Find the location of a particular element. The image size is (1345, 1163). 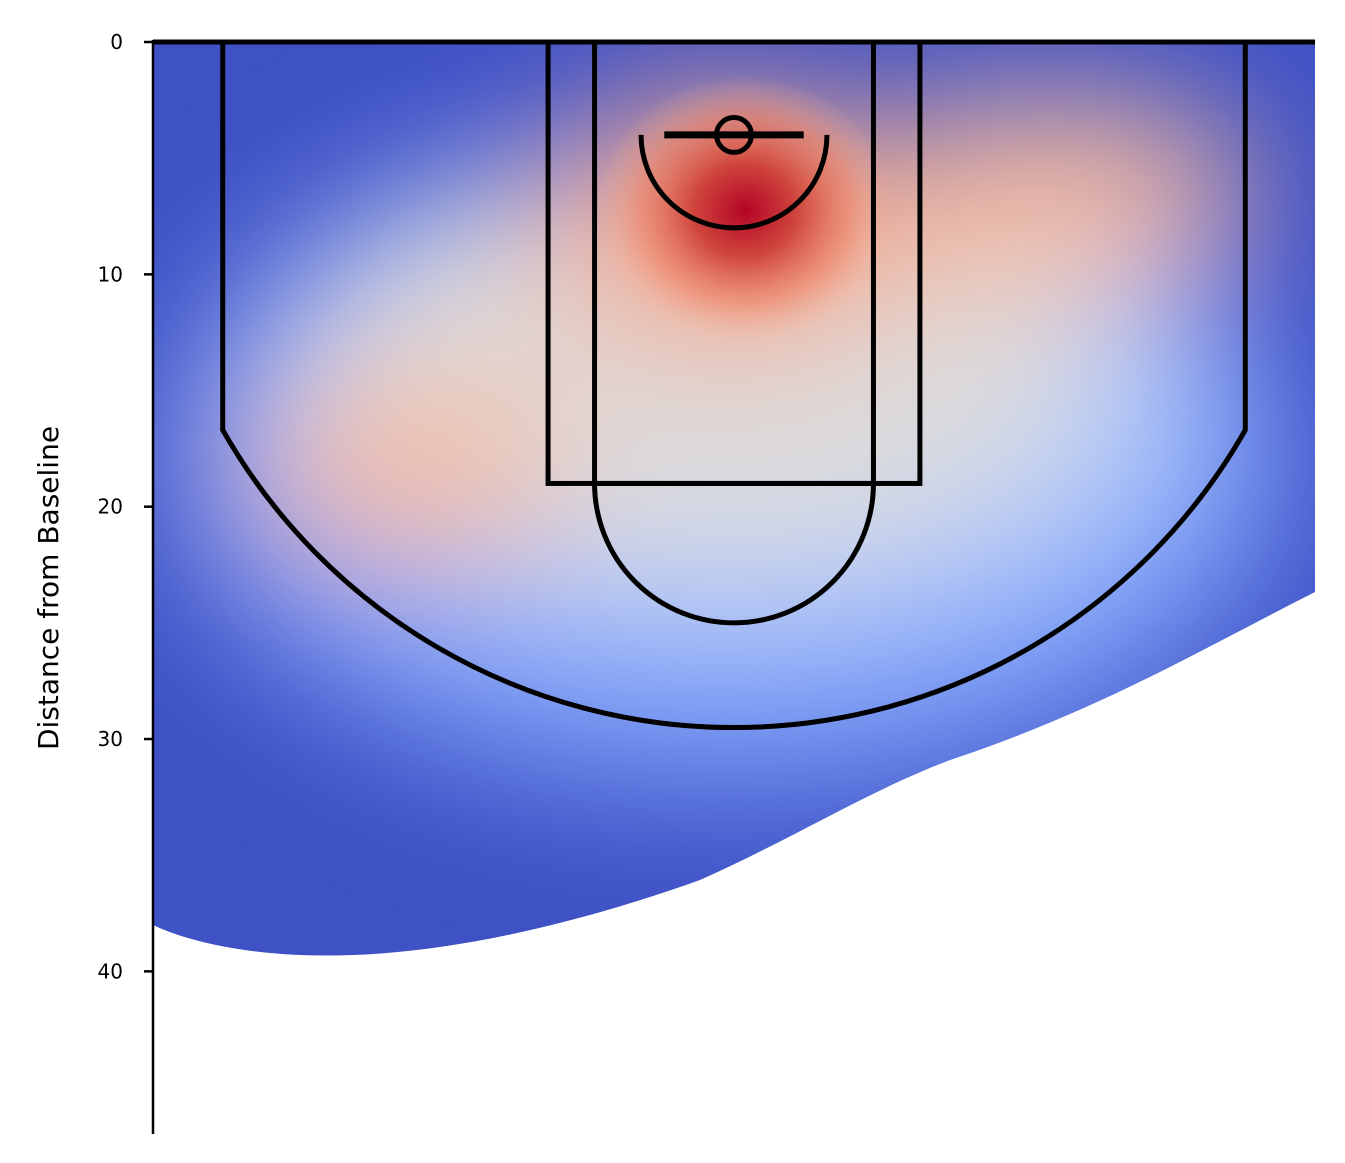

y-axis-title: Distance from Baseline is located at coordinates (48, 588).